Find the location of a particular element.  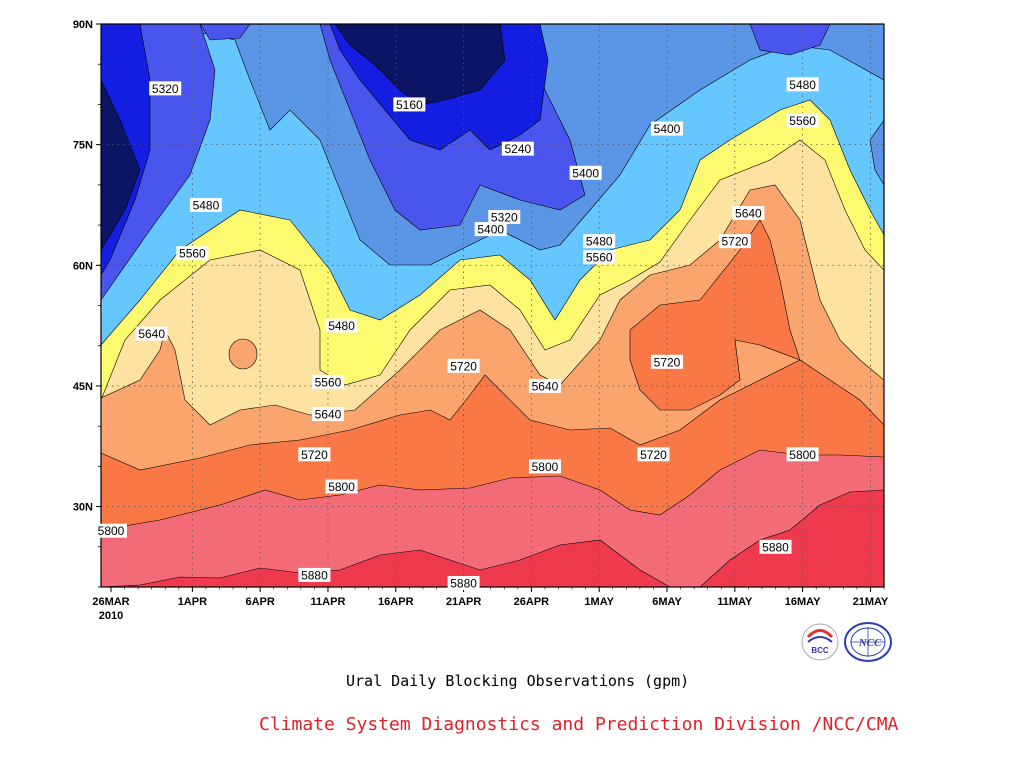

y-tick-label: 30N is located at coordinates (83, 508).